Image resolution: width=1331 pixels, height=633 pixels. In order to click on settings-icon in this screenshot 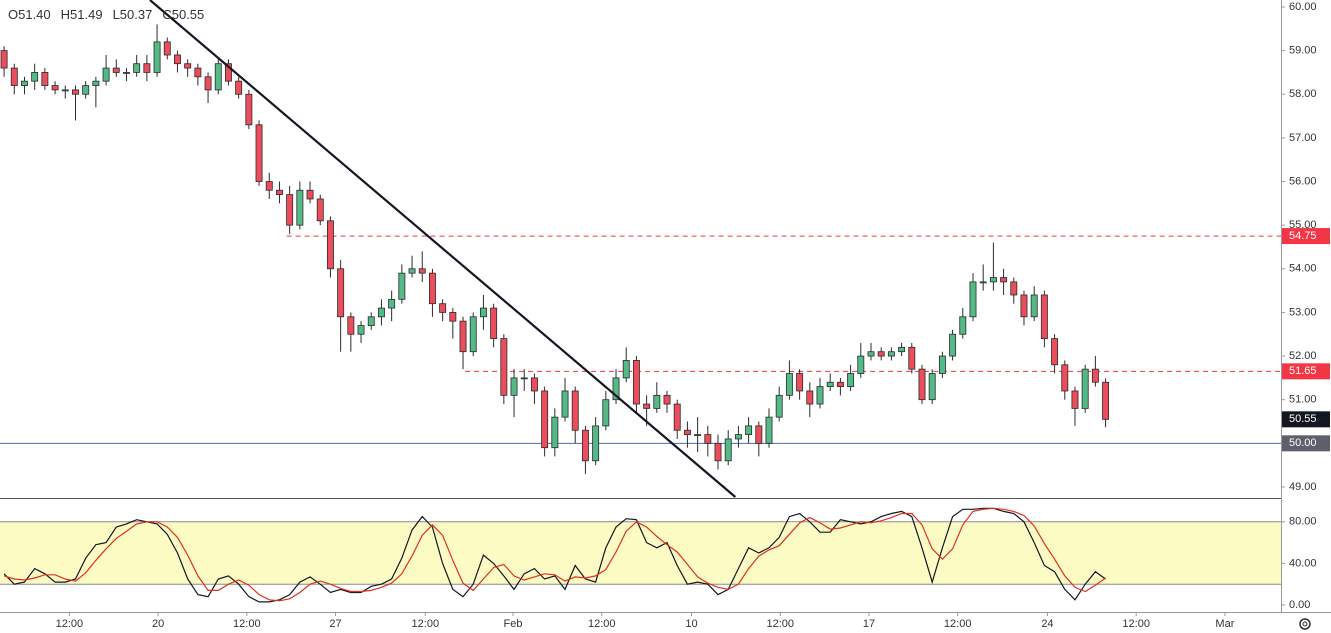, I will do `click(1305, 624)`.